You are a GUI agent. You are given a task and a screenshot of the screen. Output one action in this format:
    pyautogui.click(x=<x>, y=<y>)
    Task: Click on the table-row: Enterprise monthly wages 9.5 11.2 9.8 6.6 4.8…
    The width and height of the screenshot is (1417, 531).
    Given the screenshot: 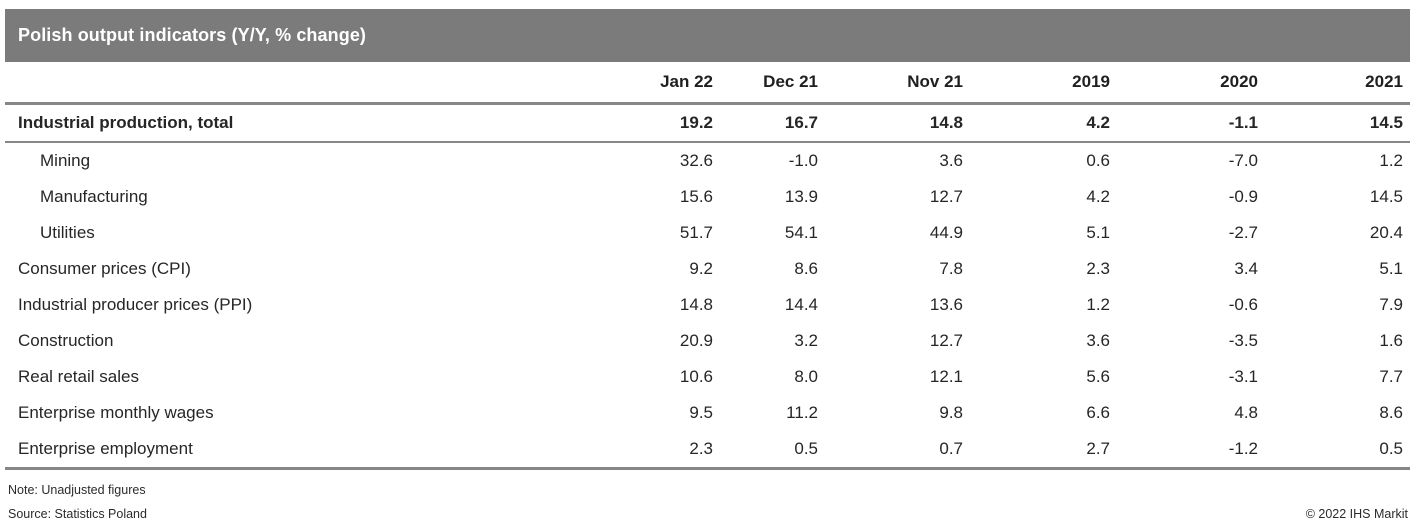 What is the action you would take?
    pyautogui.click(x=707, y=413)
    